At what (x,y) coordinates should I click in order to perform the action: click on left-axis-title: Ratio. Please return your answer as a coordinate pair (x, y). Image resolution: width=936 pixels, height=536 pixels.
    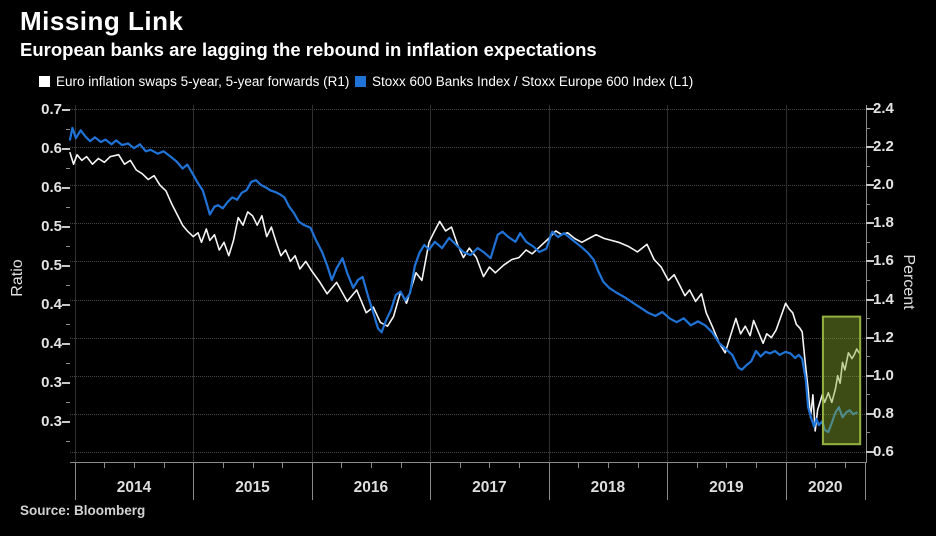
    Looking at the image, I should click on (17, 278).